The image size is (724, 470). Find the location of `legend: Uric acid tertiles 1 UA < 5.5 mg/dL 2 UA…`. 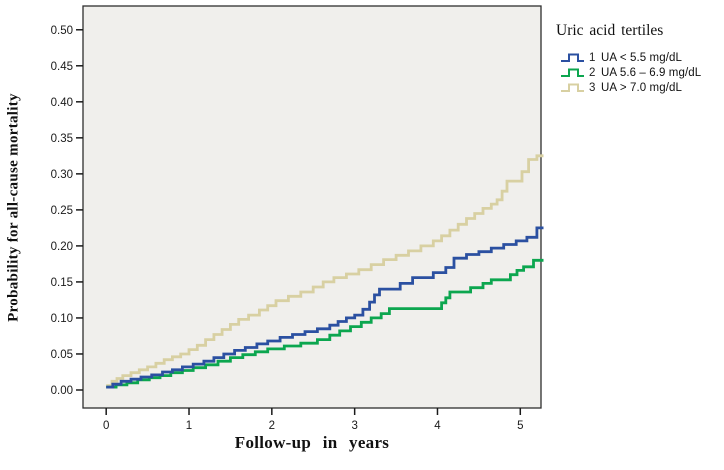

legend: Uric acid tertiles 1 UA < 5.5 mg/dL 2 UA… is located at coordinates (638, 58).